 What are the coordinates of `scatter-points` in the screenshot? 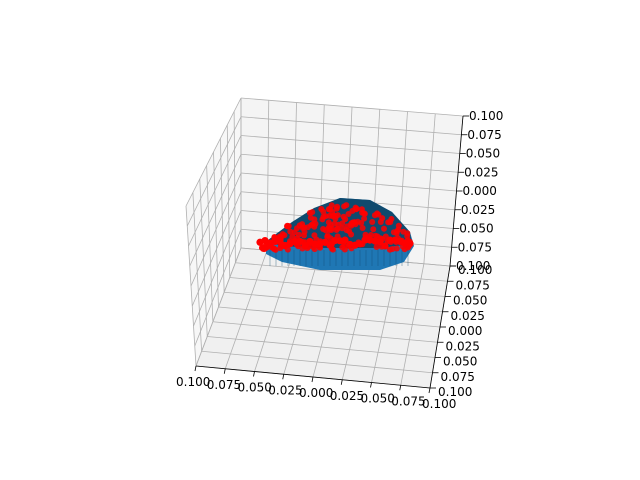 It's located at (335, 227).